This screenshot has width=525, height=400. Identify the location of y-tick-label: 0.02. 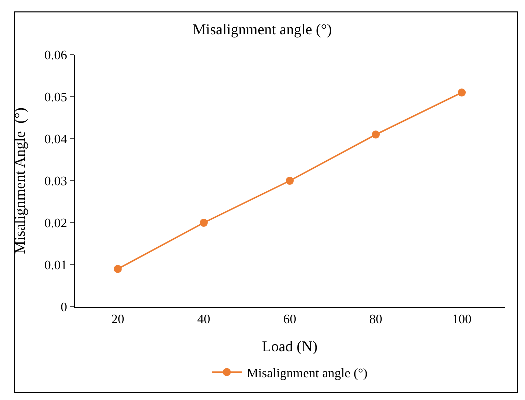
(56, 223).